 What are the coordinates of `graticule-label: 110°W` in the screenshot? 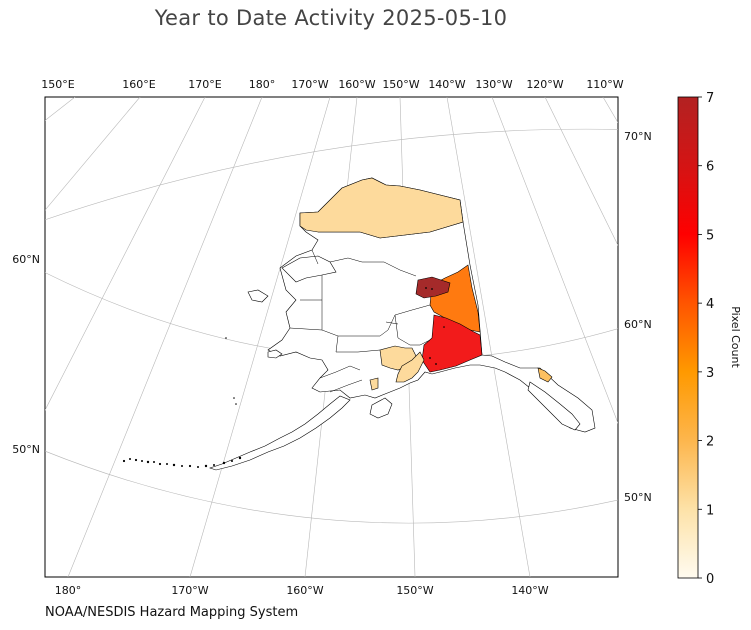 It's located at (604, 84).